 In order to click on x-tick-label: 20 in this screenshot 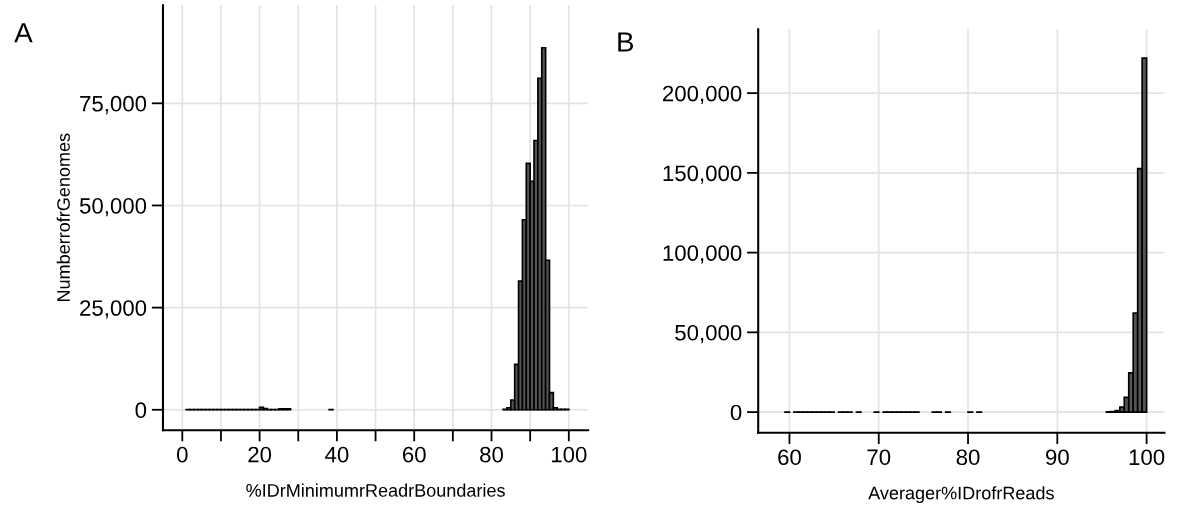, I will do `click(260, 454)`.